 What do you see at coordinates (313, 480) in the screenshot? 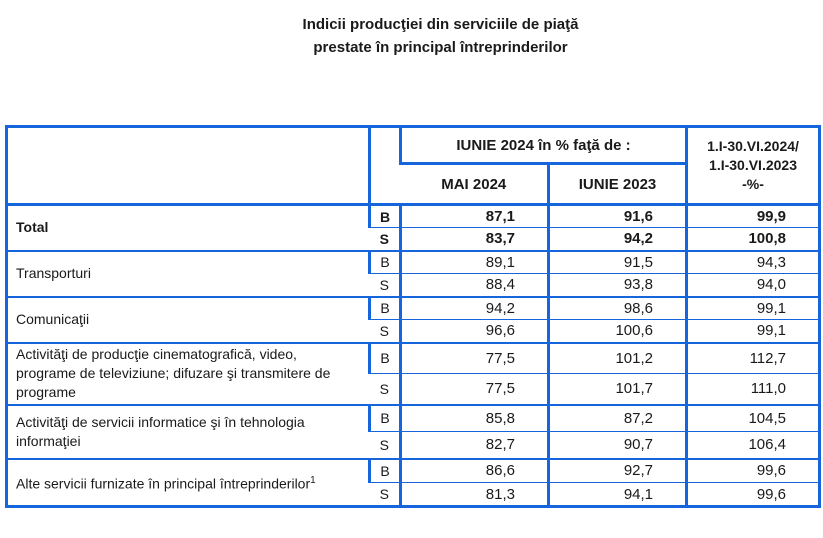
I see `footnote-marker: 1` at bounding box center [313, 480].